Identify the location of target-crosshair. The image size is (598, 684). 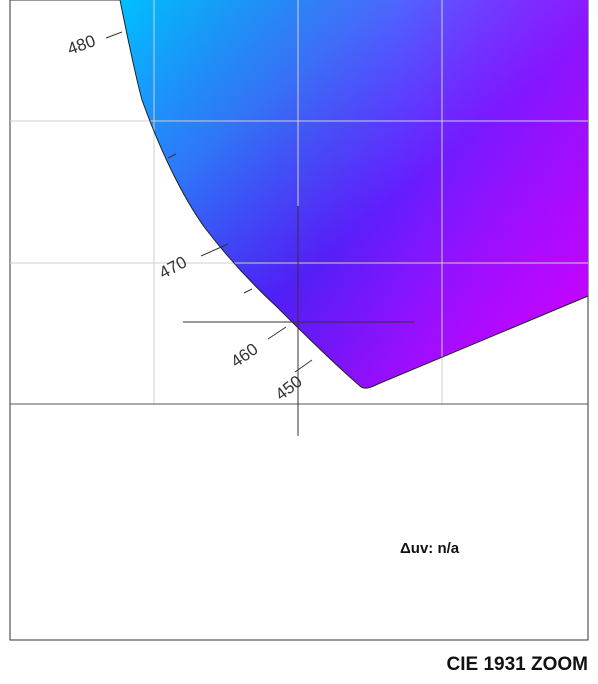
(298, 321).